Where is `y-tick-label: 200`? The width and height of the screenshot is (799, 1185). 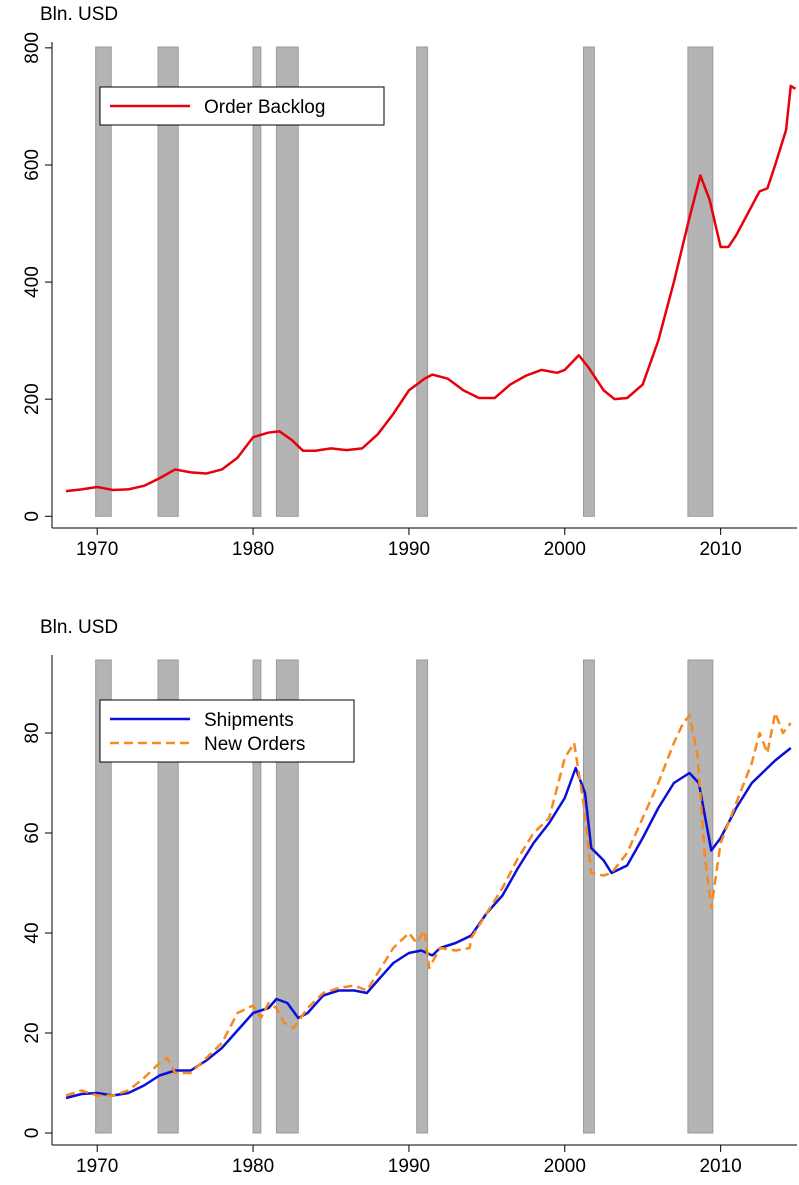
y-tick-label: 200 is located at coordinates (32, 399).